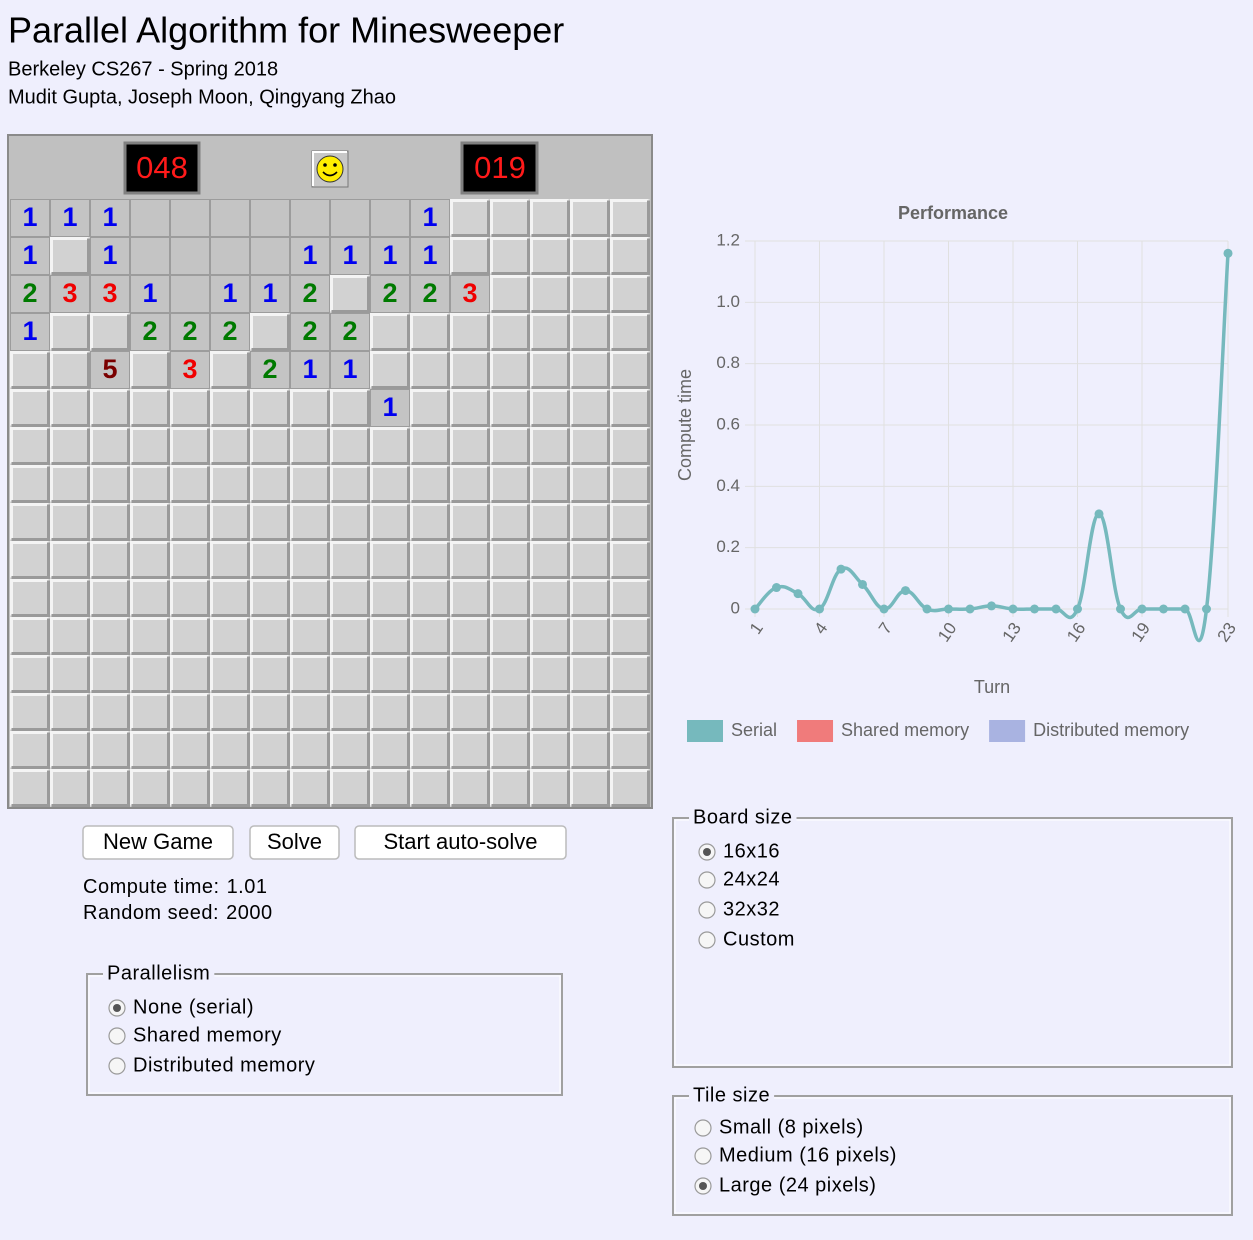 The height and width of the screenshot is (1240, 1253). Describe the element at coordinates (460, 842) in the screenshot. I see `button: Start auto-solve` at that location.